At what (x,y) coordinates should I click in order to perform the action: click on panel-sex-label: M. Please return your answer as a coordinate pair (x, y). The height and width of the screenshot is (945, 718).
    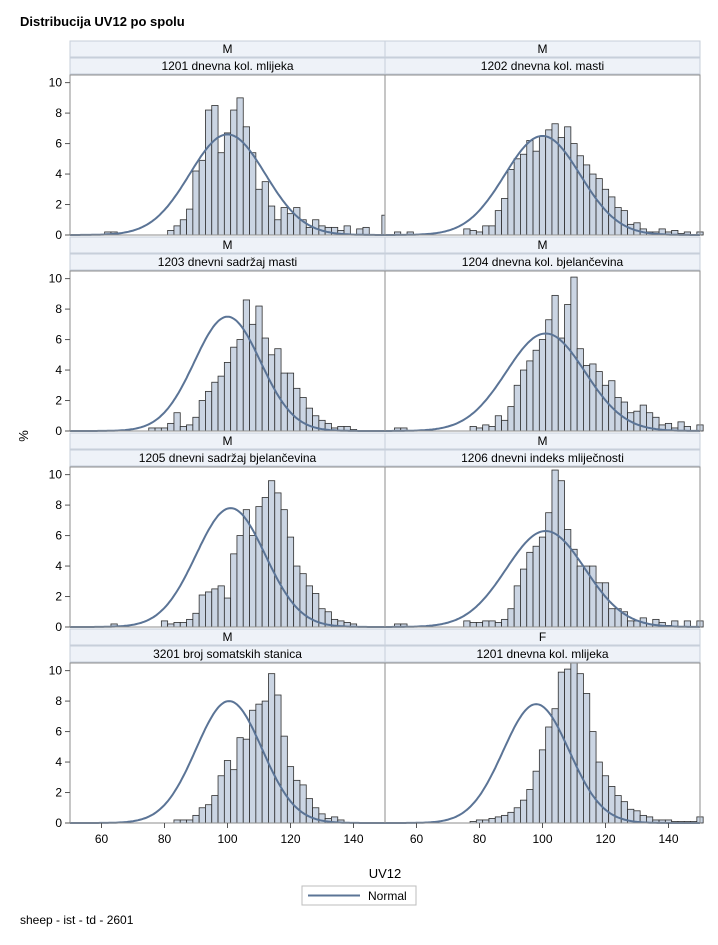
    Looking at the image, I should click on (228, 49).